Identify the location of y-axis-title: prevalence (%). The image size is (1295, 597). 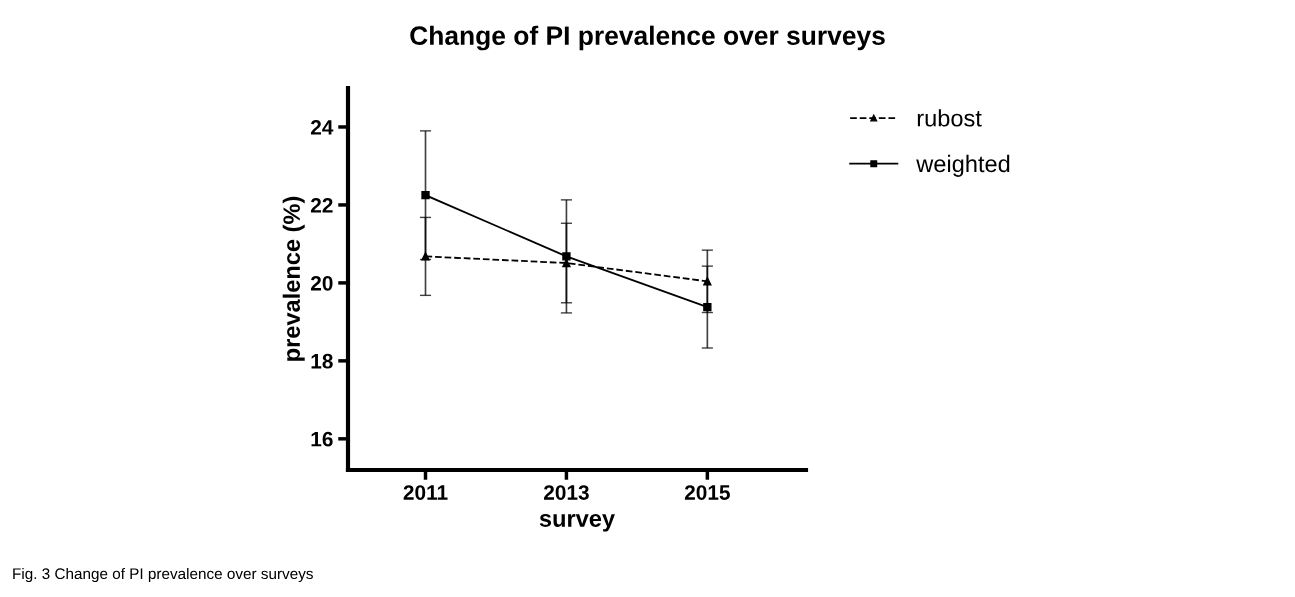
(293, 278).